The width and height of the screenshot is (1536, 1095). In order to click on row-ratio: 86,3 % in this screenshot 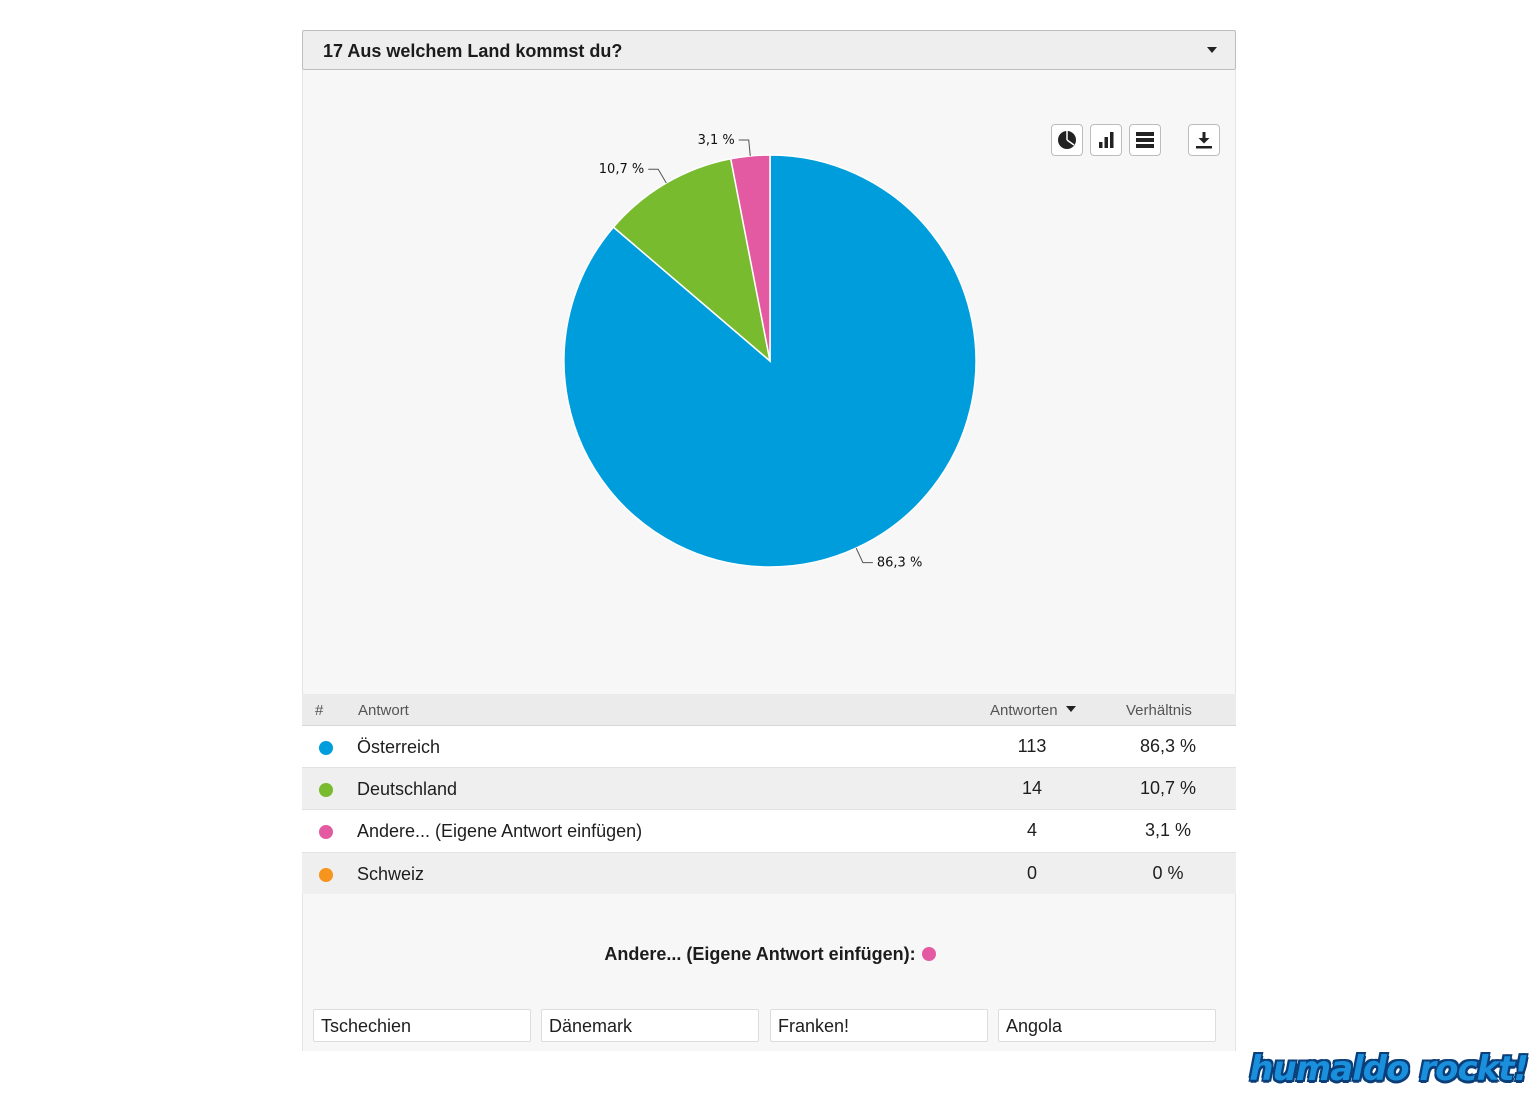, I will do `click(1168, 746)`.